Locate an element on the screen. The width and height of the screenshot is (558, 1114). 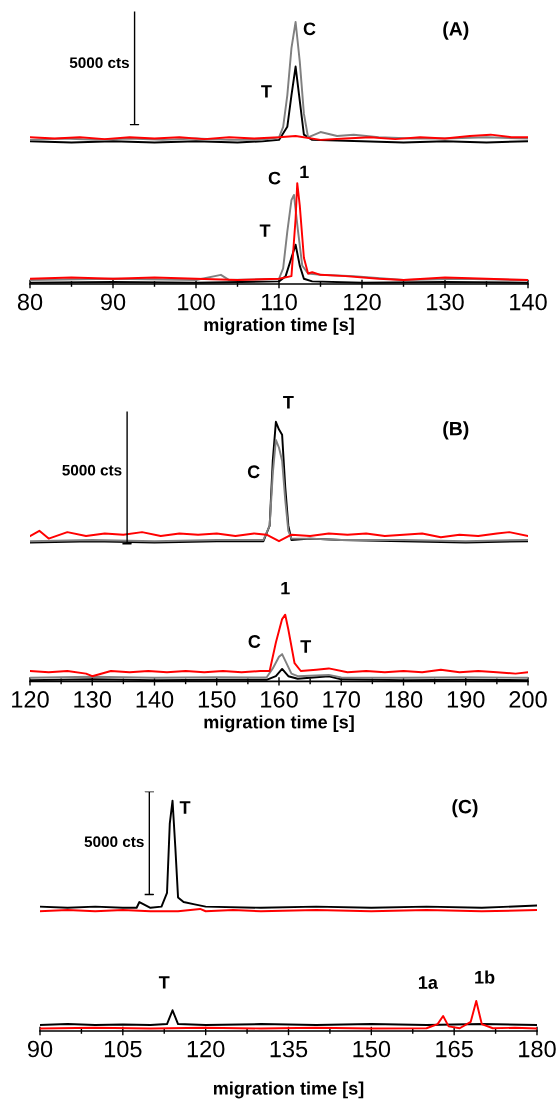
chart-title: (A) is located at coordinates (456, 30).